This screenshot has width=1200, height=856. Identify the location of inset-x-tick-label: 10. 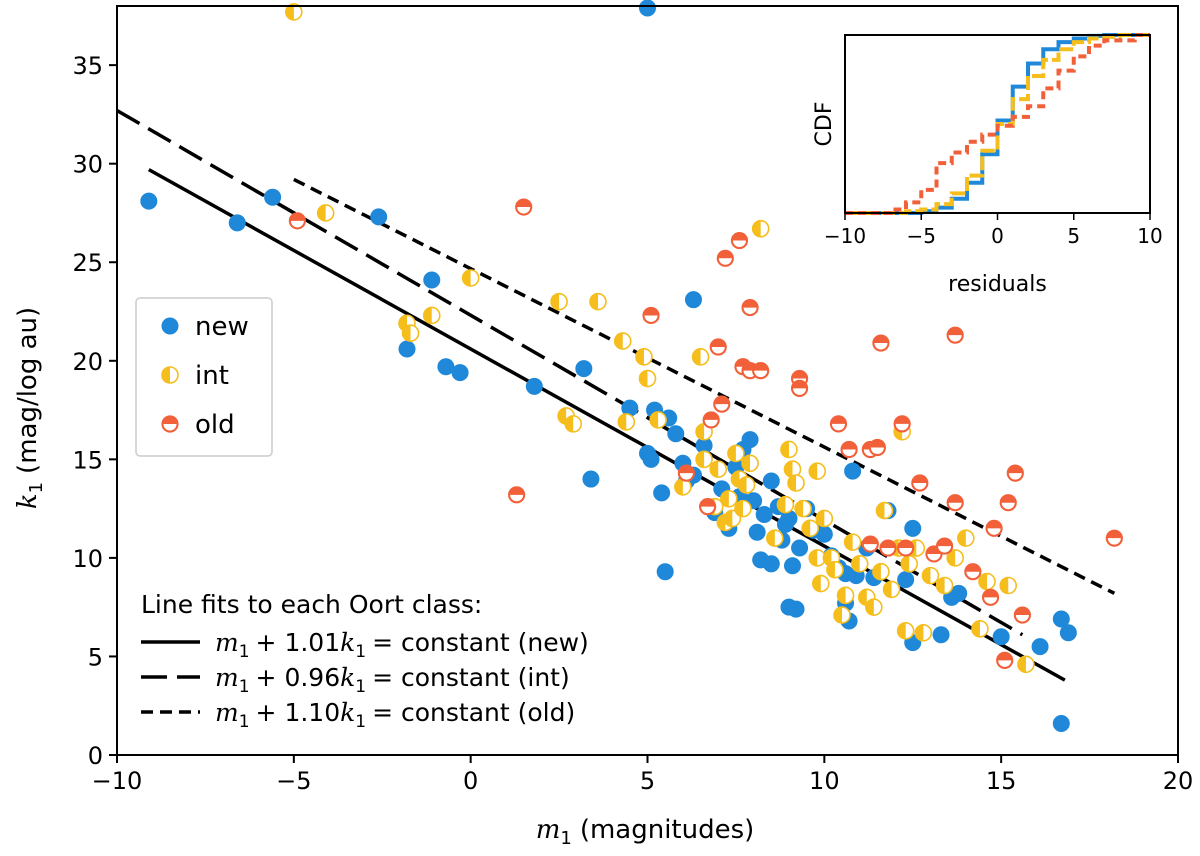
(1149, 236).